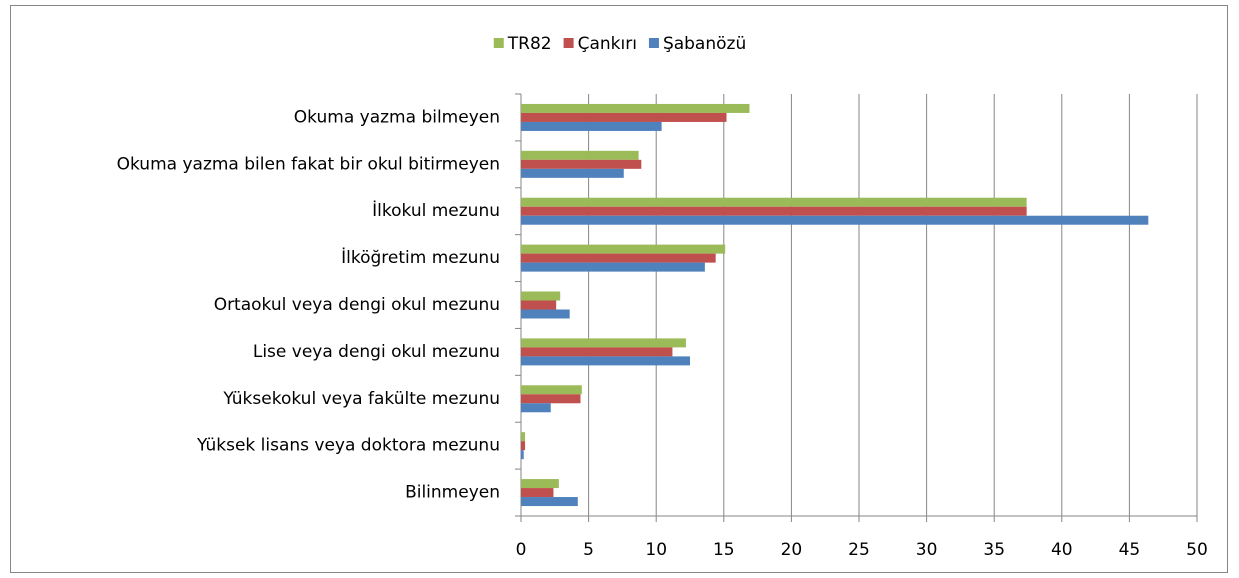 Image resolution: width=1239 pixels, height=578 pixels. I want to click on x-tick-label: 30, so click(927, 550).